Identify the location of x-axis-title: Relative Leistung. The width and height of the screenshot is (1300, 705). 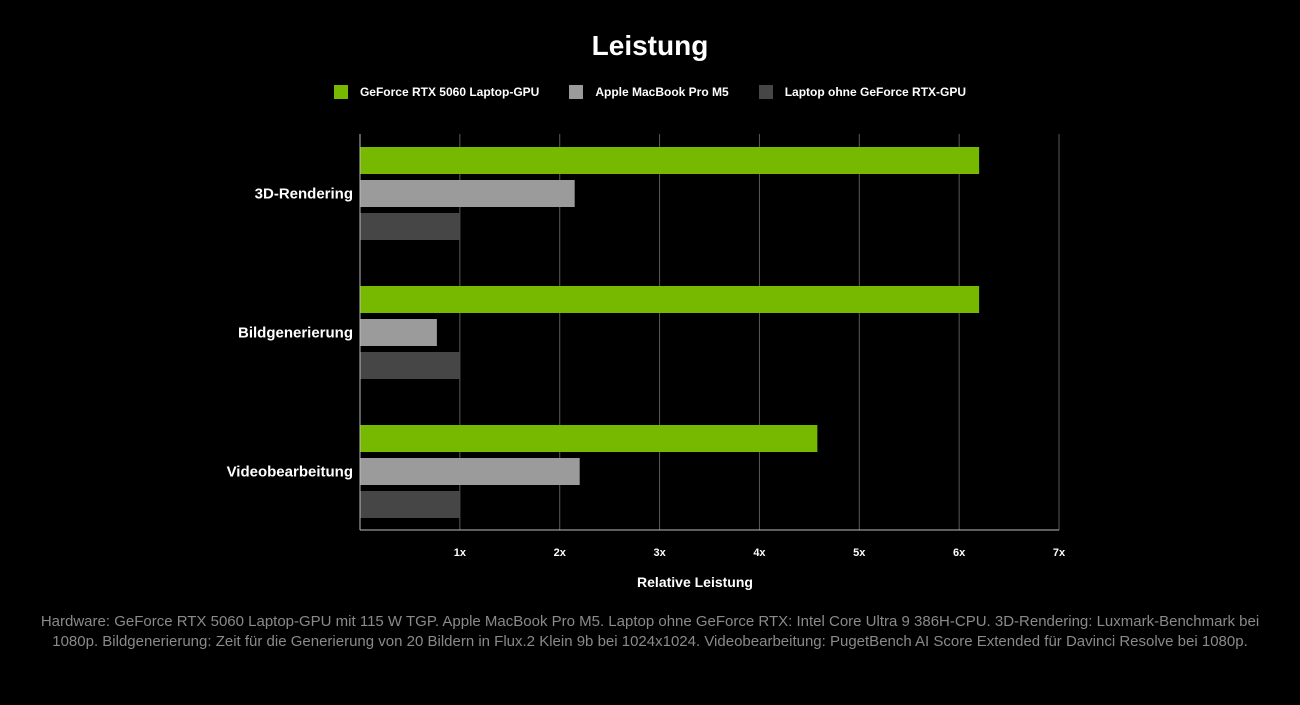
(695, 582).